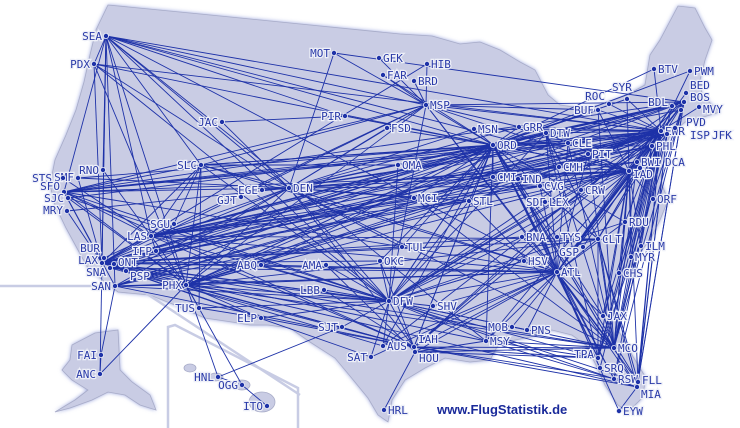  What do you see at coordinates (315, 265) in the screenshot?
I see `airport-ama: AMA` at bounding box center [315, 265].